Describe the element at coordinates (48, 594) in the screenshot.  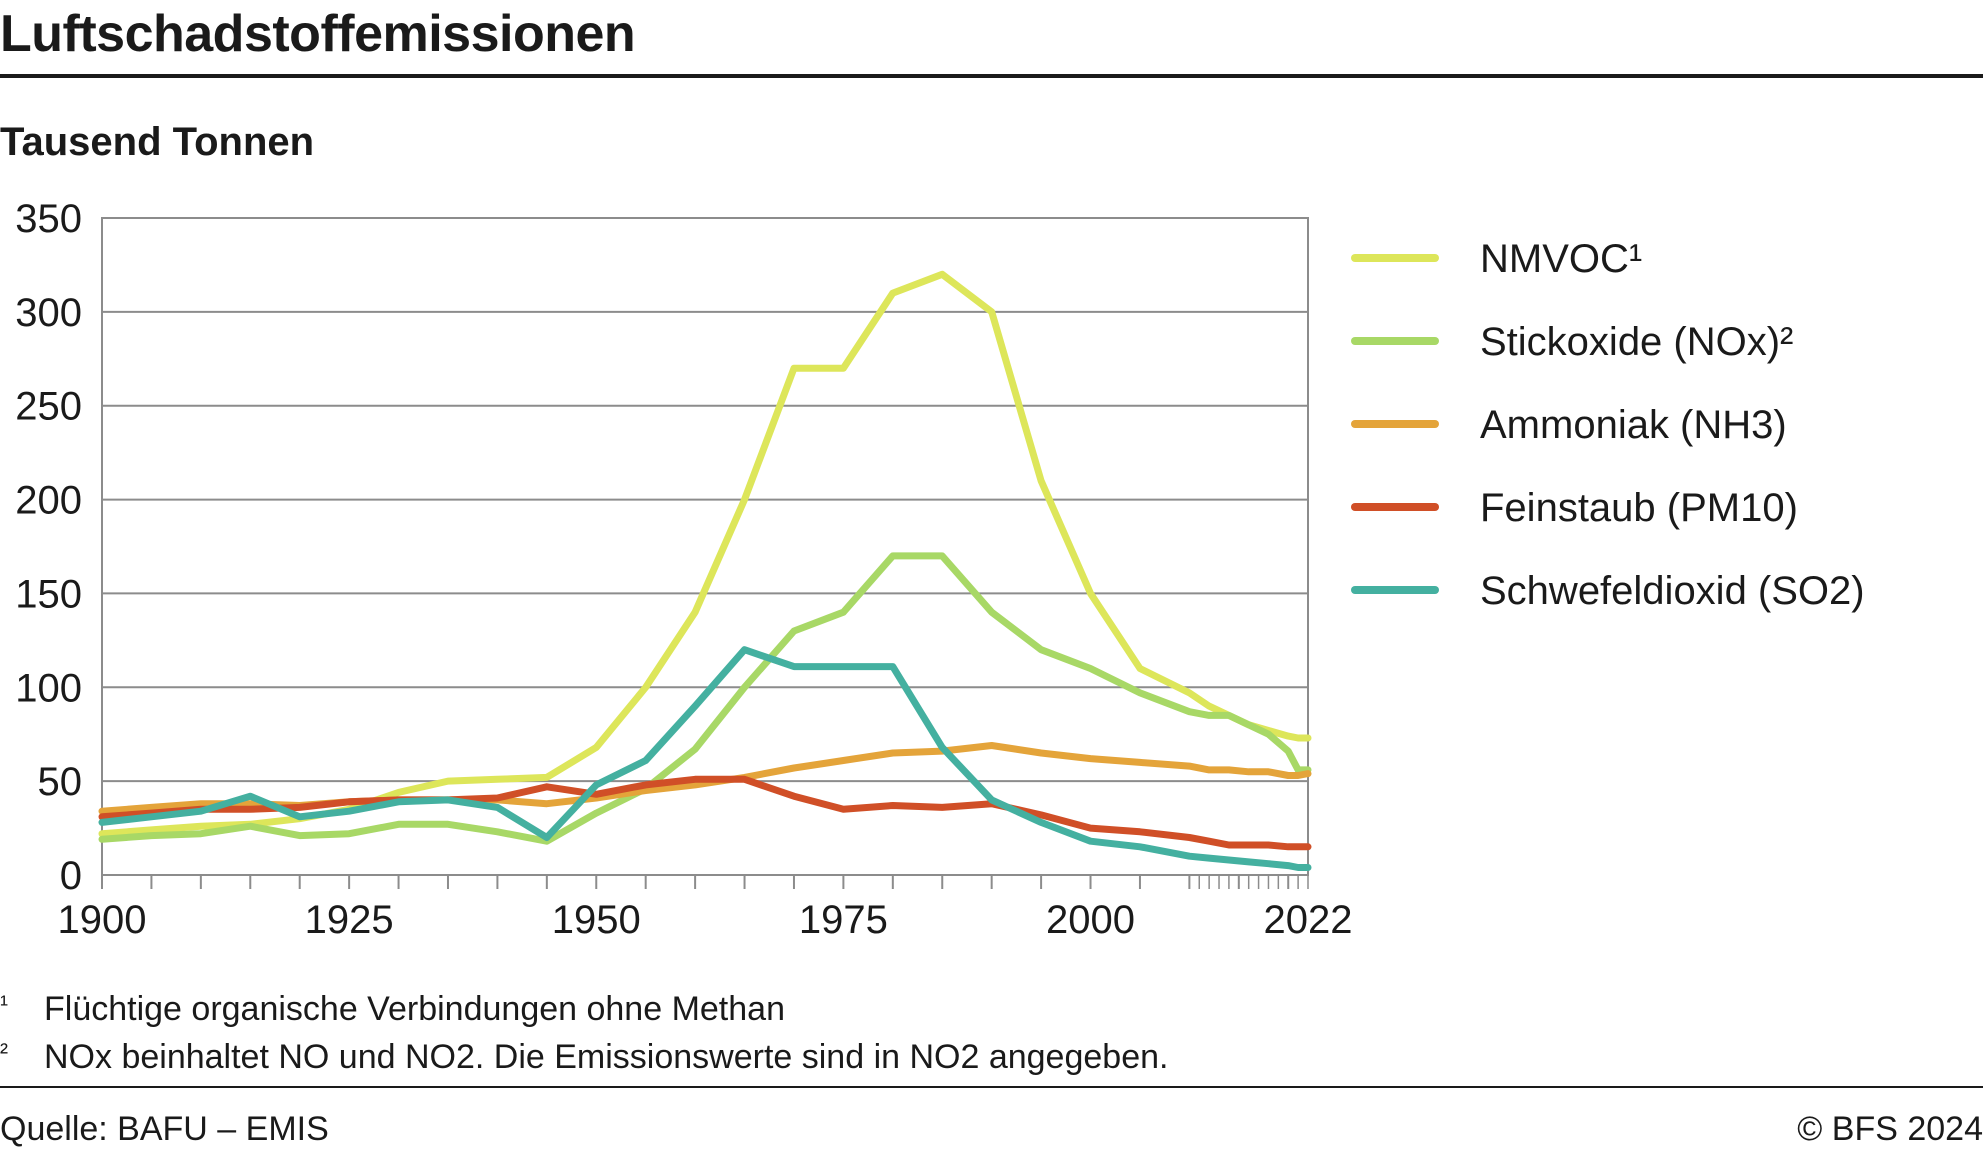
I see `y-tick-label: 150` at that location.